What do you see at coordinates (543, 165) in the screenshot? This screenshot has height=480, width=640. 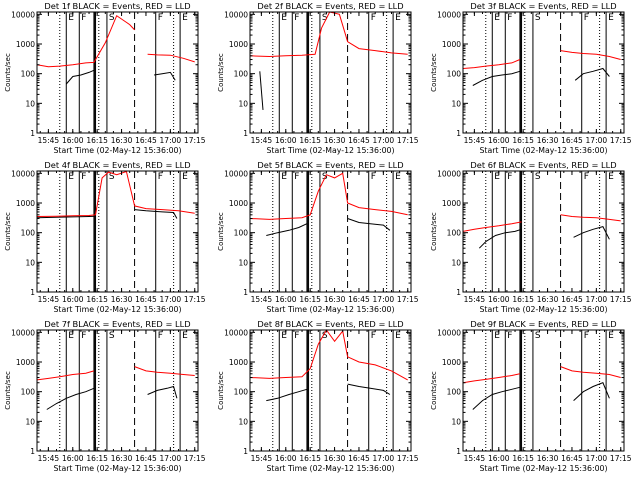 I see `panel-title: Det 6f BLACK = Events, RED = LLD` at bounding box center [543, 165].